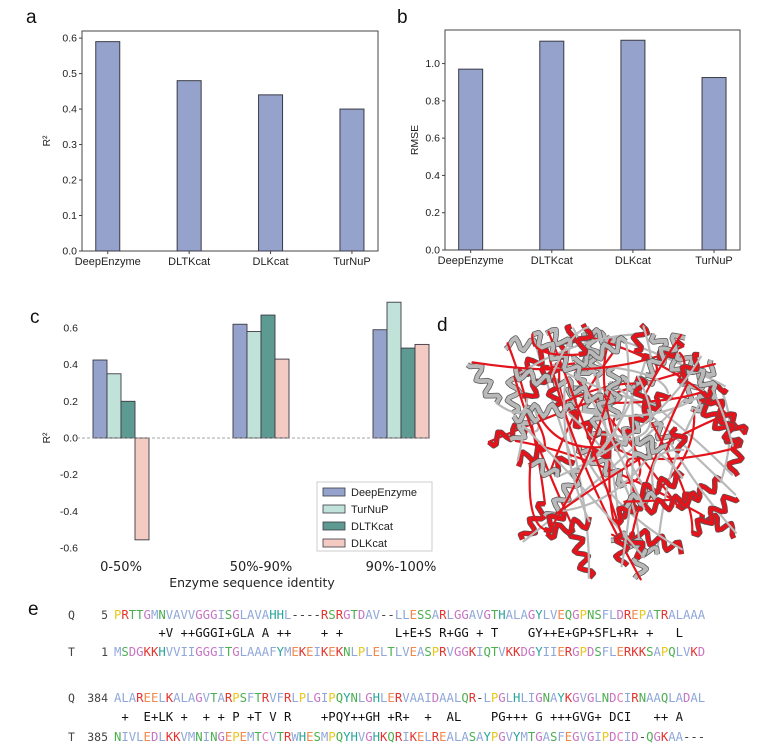 This screenshot has height=745, width=767. I want to click on protein-structure-overlay, so click(607, 451).